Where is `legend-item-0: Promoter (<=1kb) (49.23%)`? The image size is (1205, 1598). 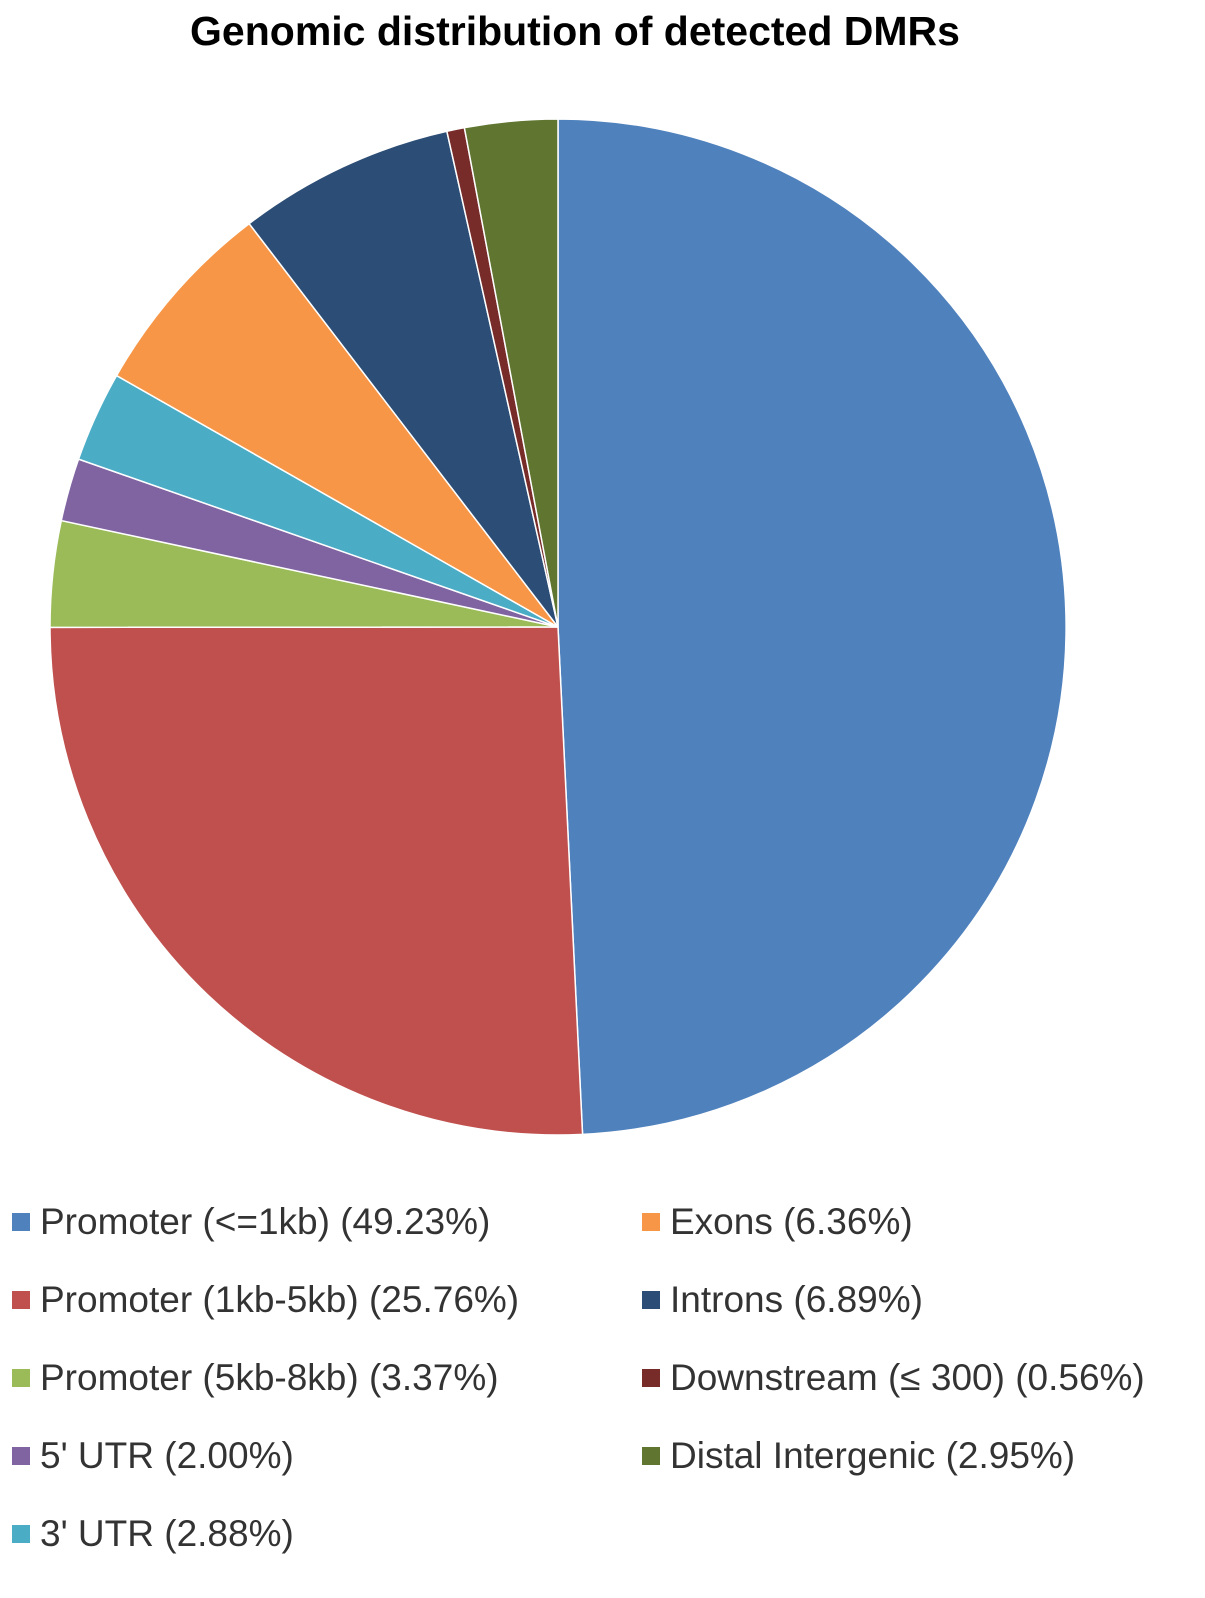
legend-item-0: Promoter (<=1kb) (49.23%) is located at coordinates (251, 1222).